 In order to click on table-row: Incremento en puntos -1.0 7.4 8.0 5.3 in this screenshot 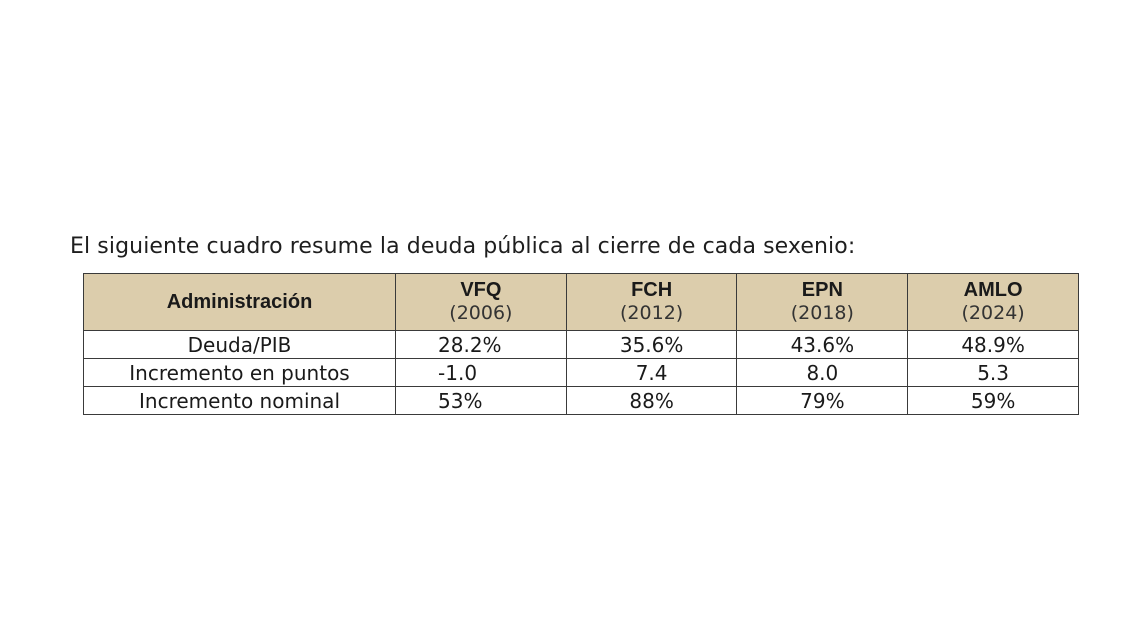, I will do `click(580, 372)`.